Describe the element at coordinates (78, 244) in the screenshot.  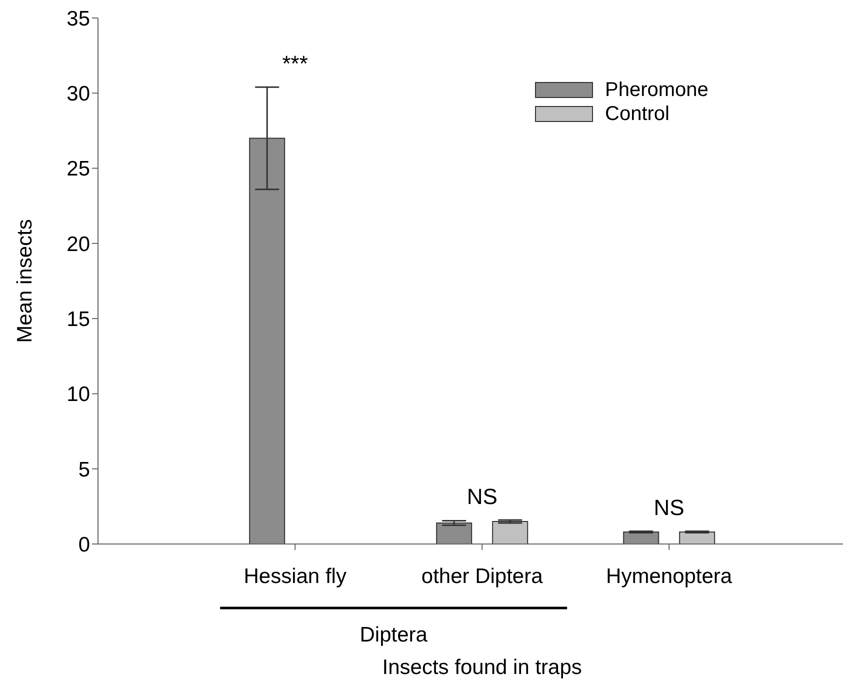
I see `y-tick-label: 20` at that location.